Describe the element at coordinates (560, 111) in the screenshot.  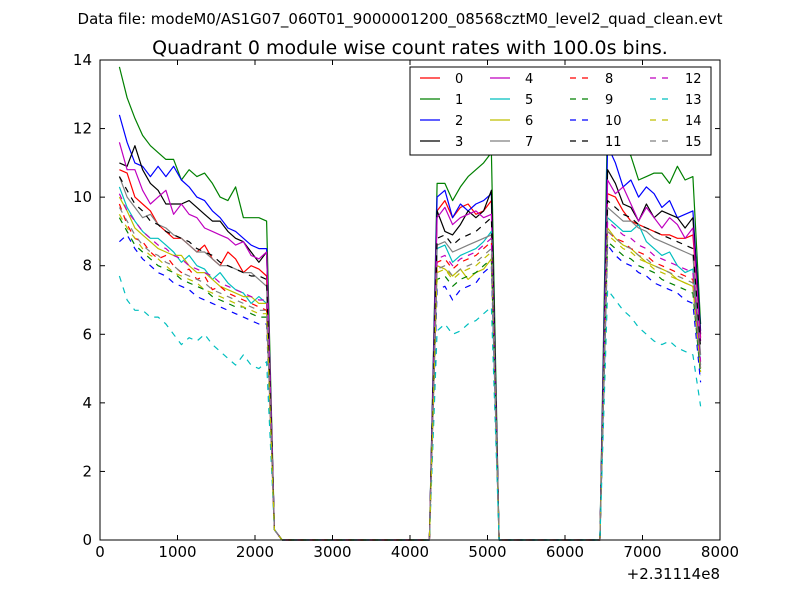
I see `legend-frame` at that location.